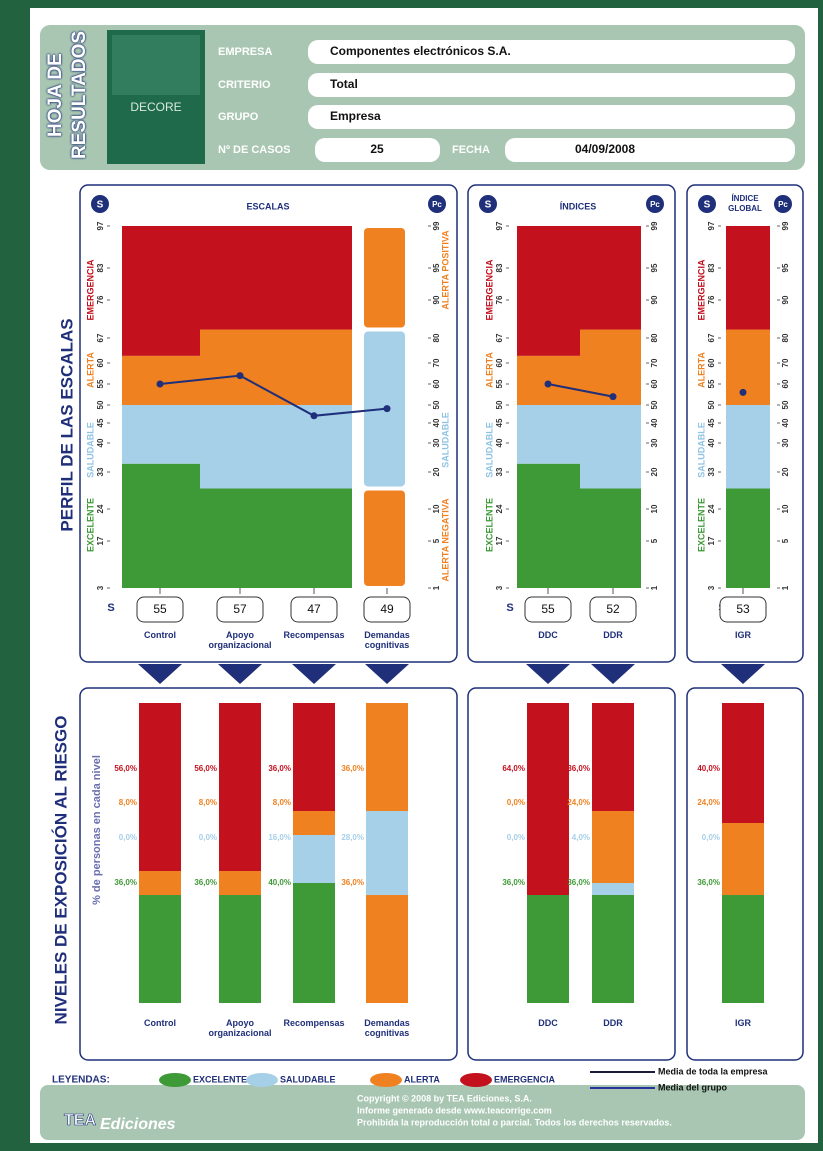 The height and width of the screenshot is (1151, 823). I want to click on value-label: 8,0%, so click(128, 802).